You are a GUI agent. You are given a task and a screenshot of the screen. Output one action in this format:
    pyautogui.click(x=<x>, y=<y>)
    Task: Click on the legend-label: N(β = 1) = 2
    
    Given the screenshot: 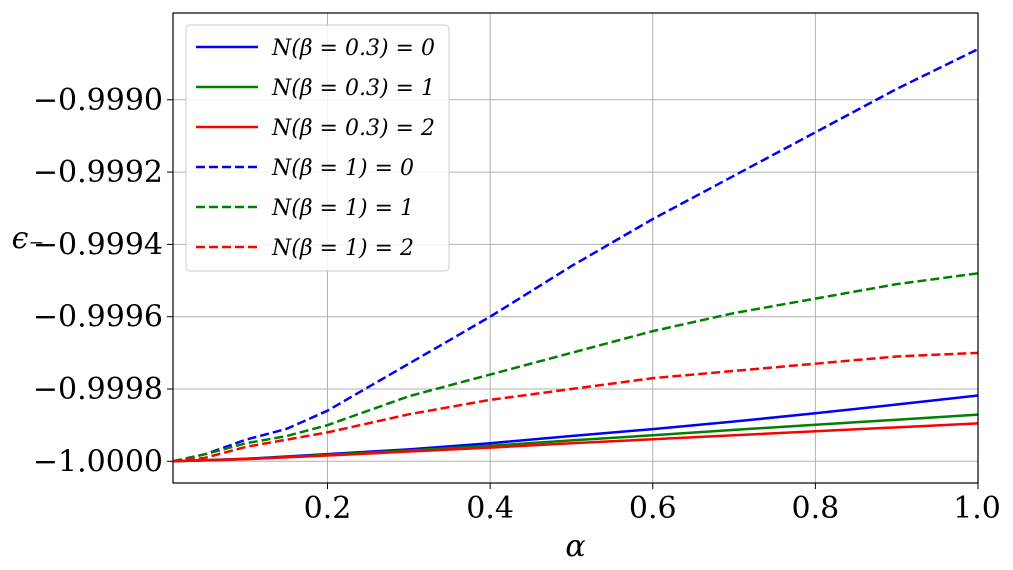 What is the action you would take?
    pyautogui.click(x=342, y=248)
    